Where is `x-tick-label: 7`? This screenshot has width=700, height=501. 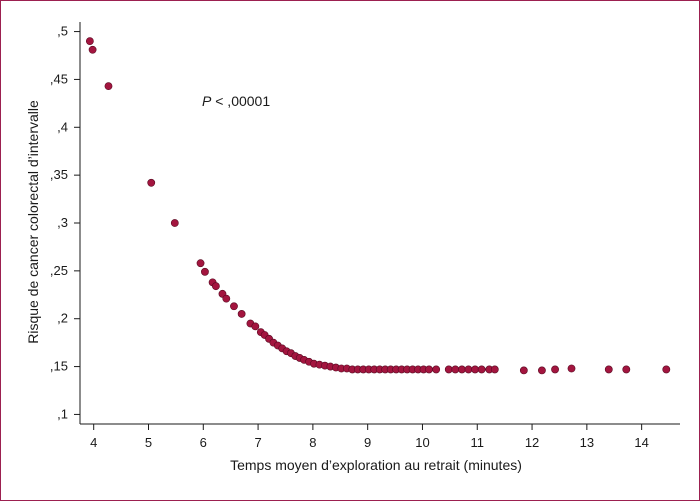 x-tick-label: 7 is located at coordinates (257, 442).